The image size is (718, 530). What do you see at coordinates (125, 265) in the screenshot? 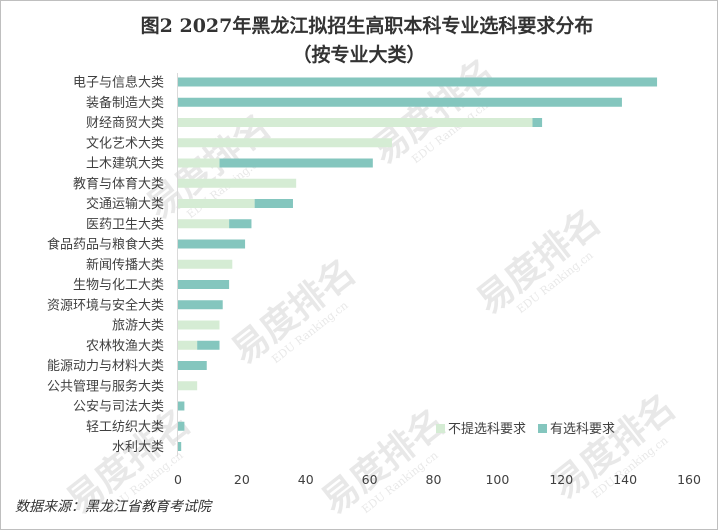
I see `category-label: 新闻传播大类` at bounding box center [125, 265].